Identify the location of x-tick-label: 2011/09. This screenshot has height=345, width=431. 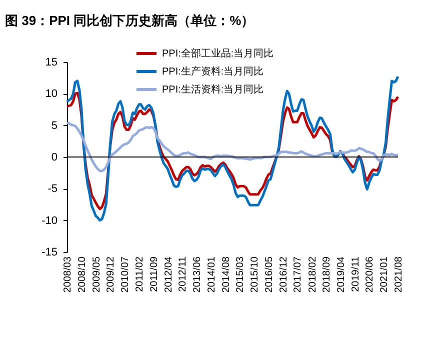
(154, 274).